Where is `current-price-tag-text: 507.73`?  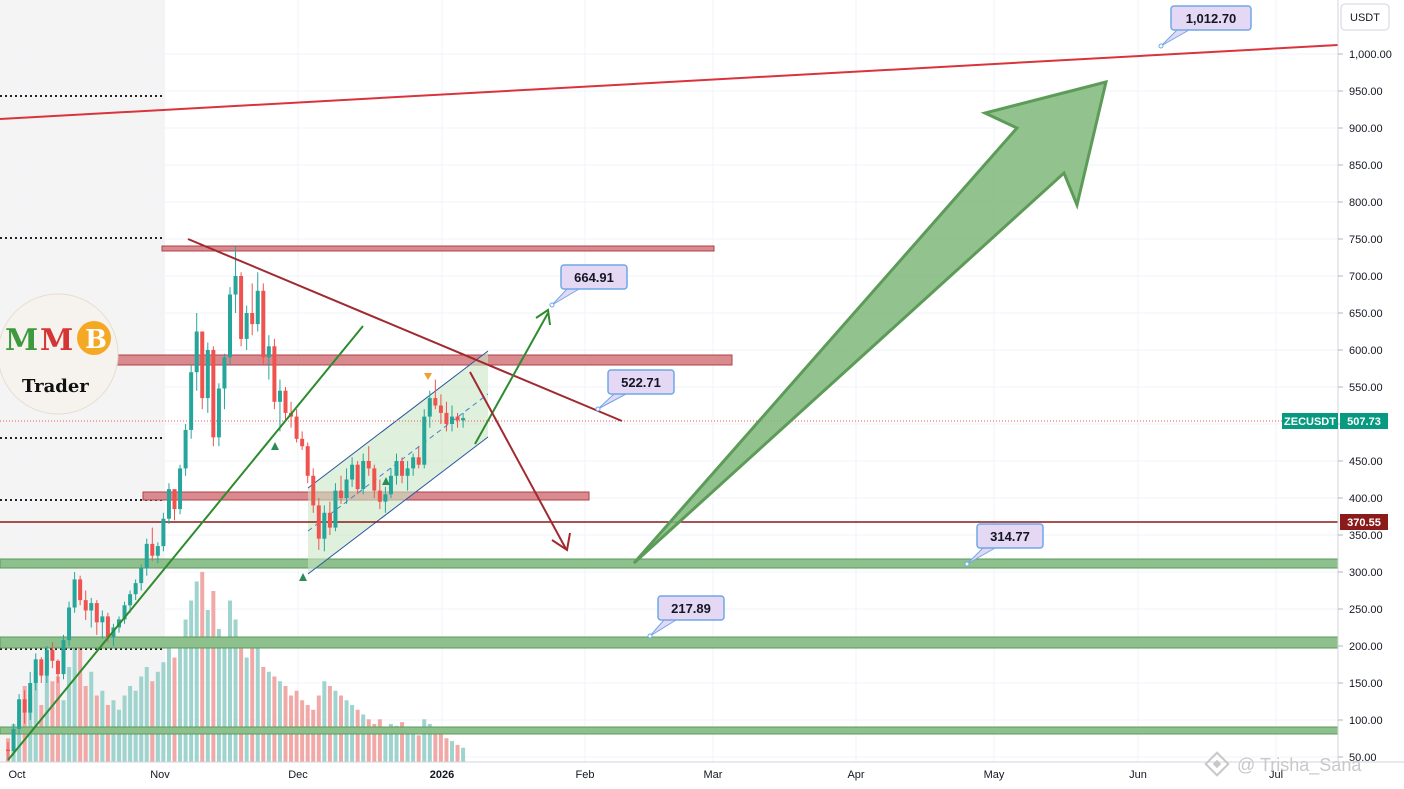 current-price-tag-text: 507.73 is located at coordinates (1364, 422).